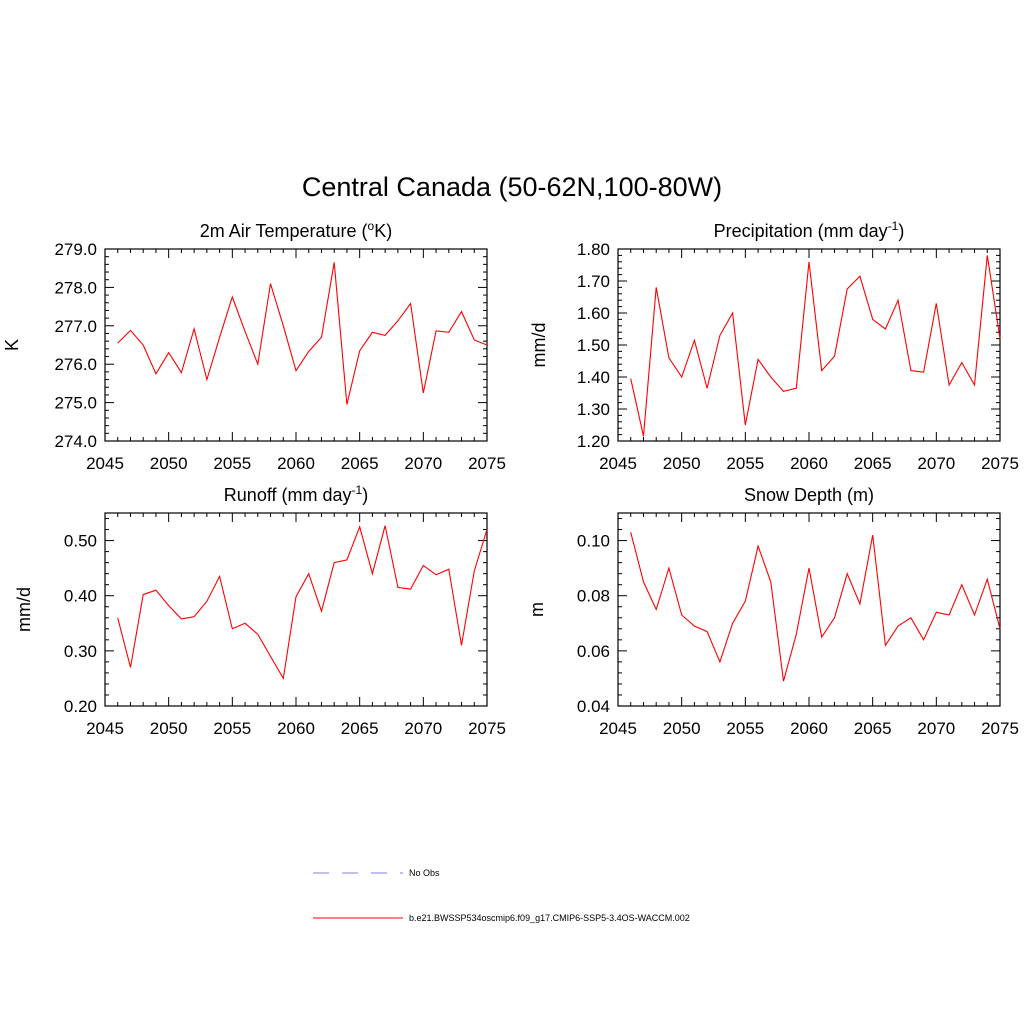 The width and height of the screenshot is (1024, 1024). Describe the element at coordinates (232, 728) in the screenshot. I see `runoff-x-tick-label: 2055` at that location.